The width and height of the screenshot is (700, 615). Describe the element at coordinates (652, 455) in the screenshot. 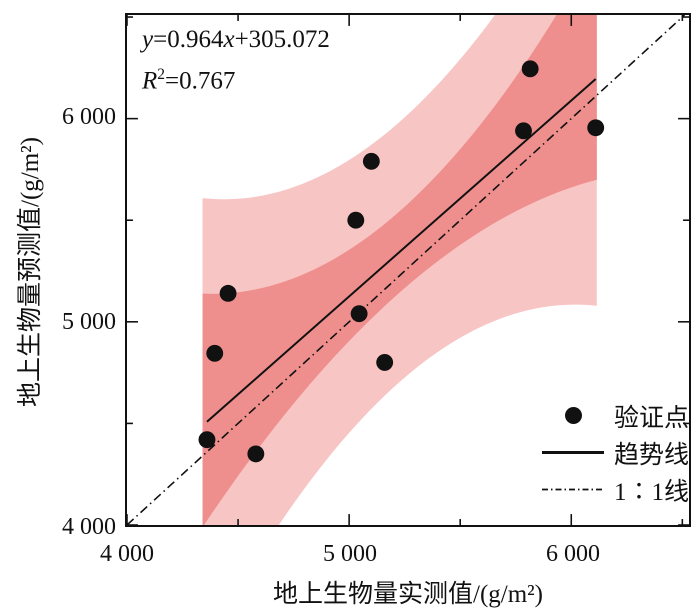

I see `legend-label-trend: 趋势线` at that location.